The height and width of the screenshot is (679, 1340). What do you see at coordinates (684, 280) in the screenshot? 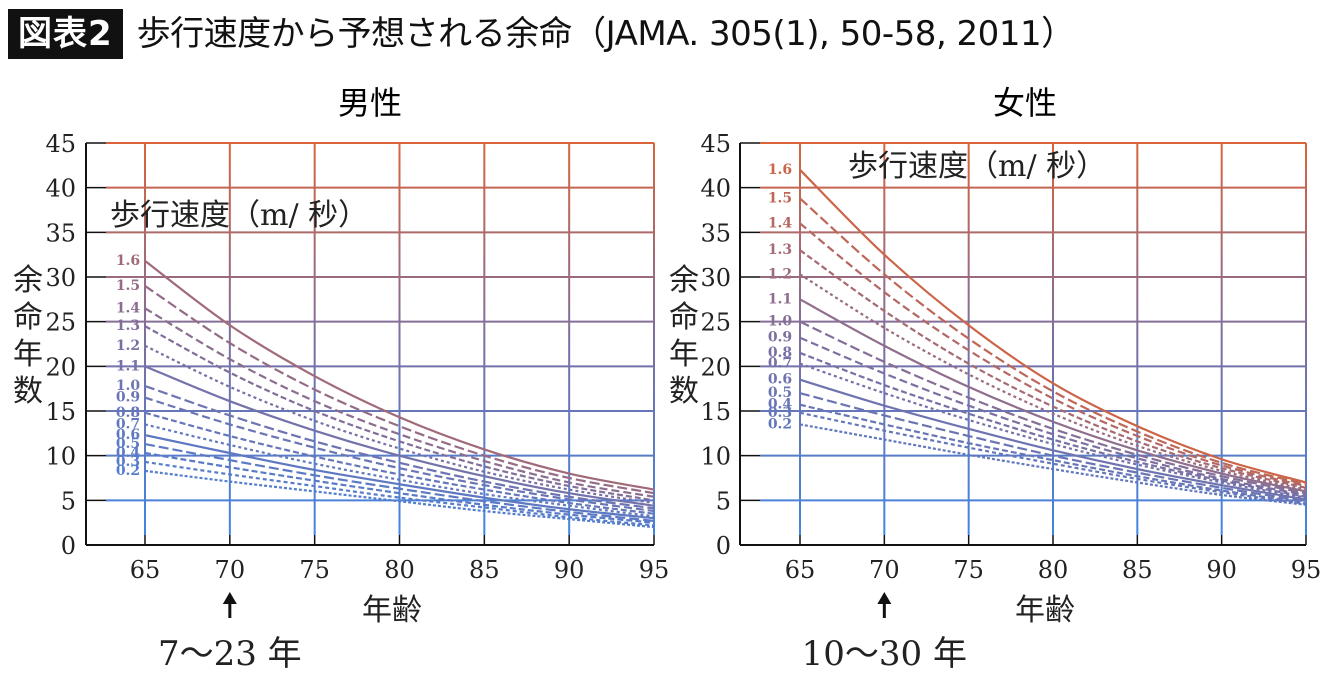
I see `y-axis-label-char: 余` at bounding box center [684, 280].